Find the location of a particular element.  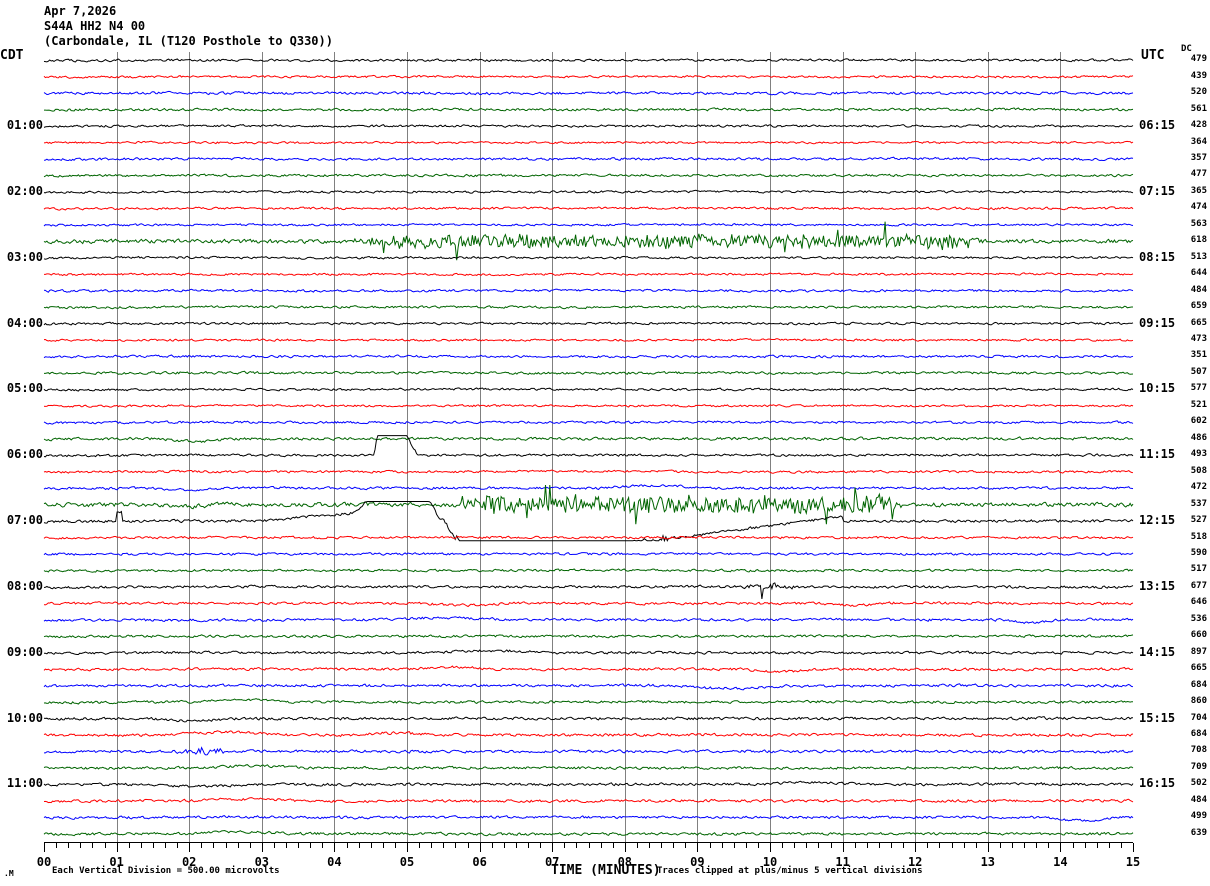

dc-value: 709 is located at coordinates (1198, 766).